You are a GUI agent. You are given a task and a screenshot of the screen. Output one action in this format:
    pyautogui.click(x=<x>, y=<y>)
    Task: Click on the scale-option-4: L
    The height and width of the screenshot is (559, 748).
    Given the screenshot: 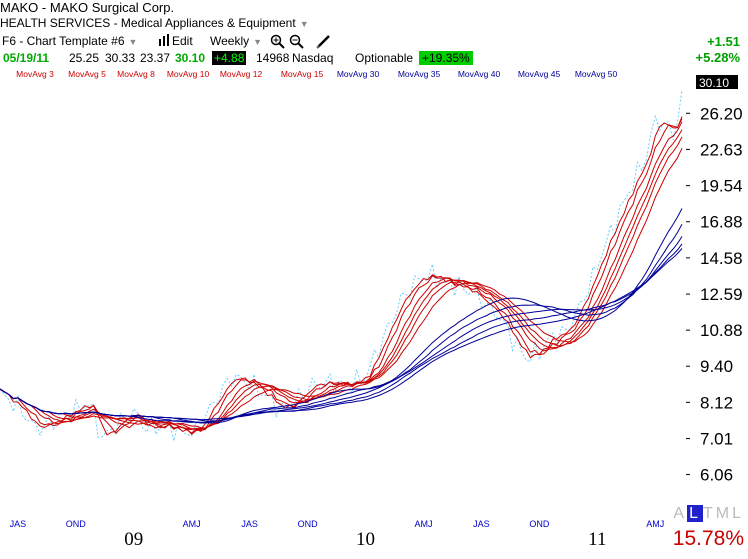 What is the action you would take?
    pyautogui.click(x=738, y=513)
    